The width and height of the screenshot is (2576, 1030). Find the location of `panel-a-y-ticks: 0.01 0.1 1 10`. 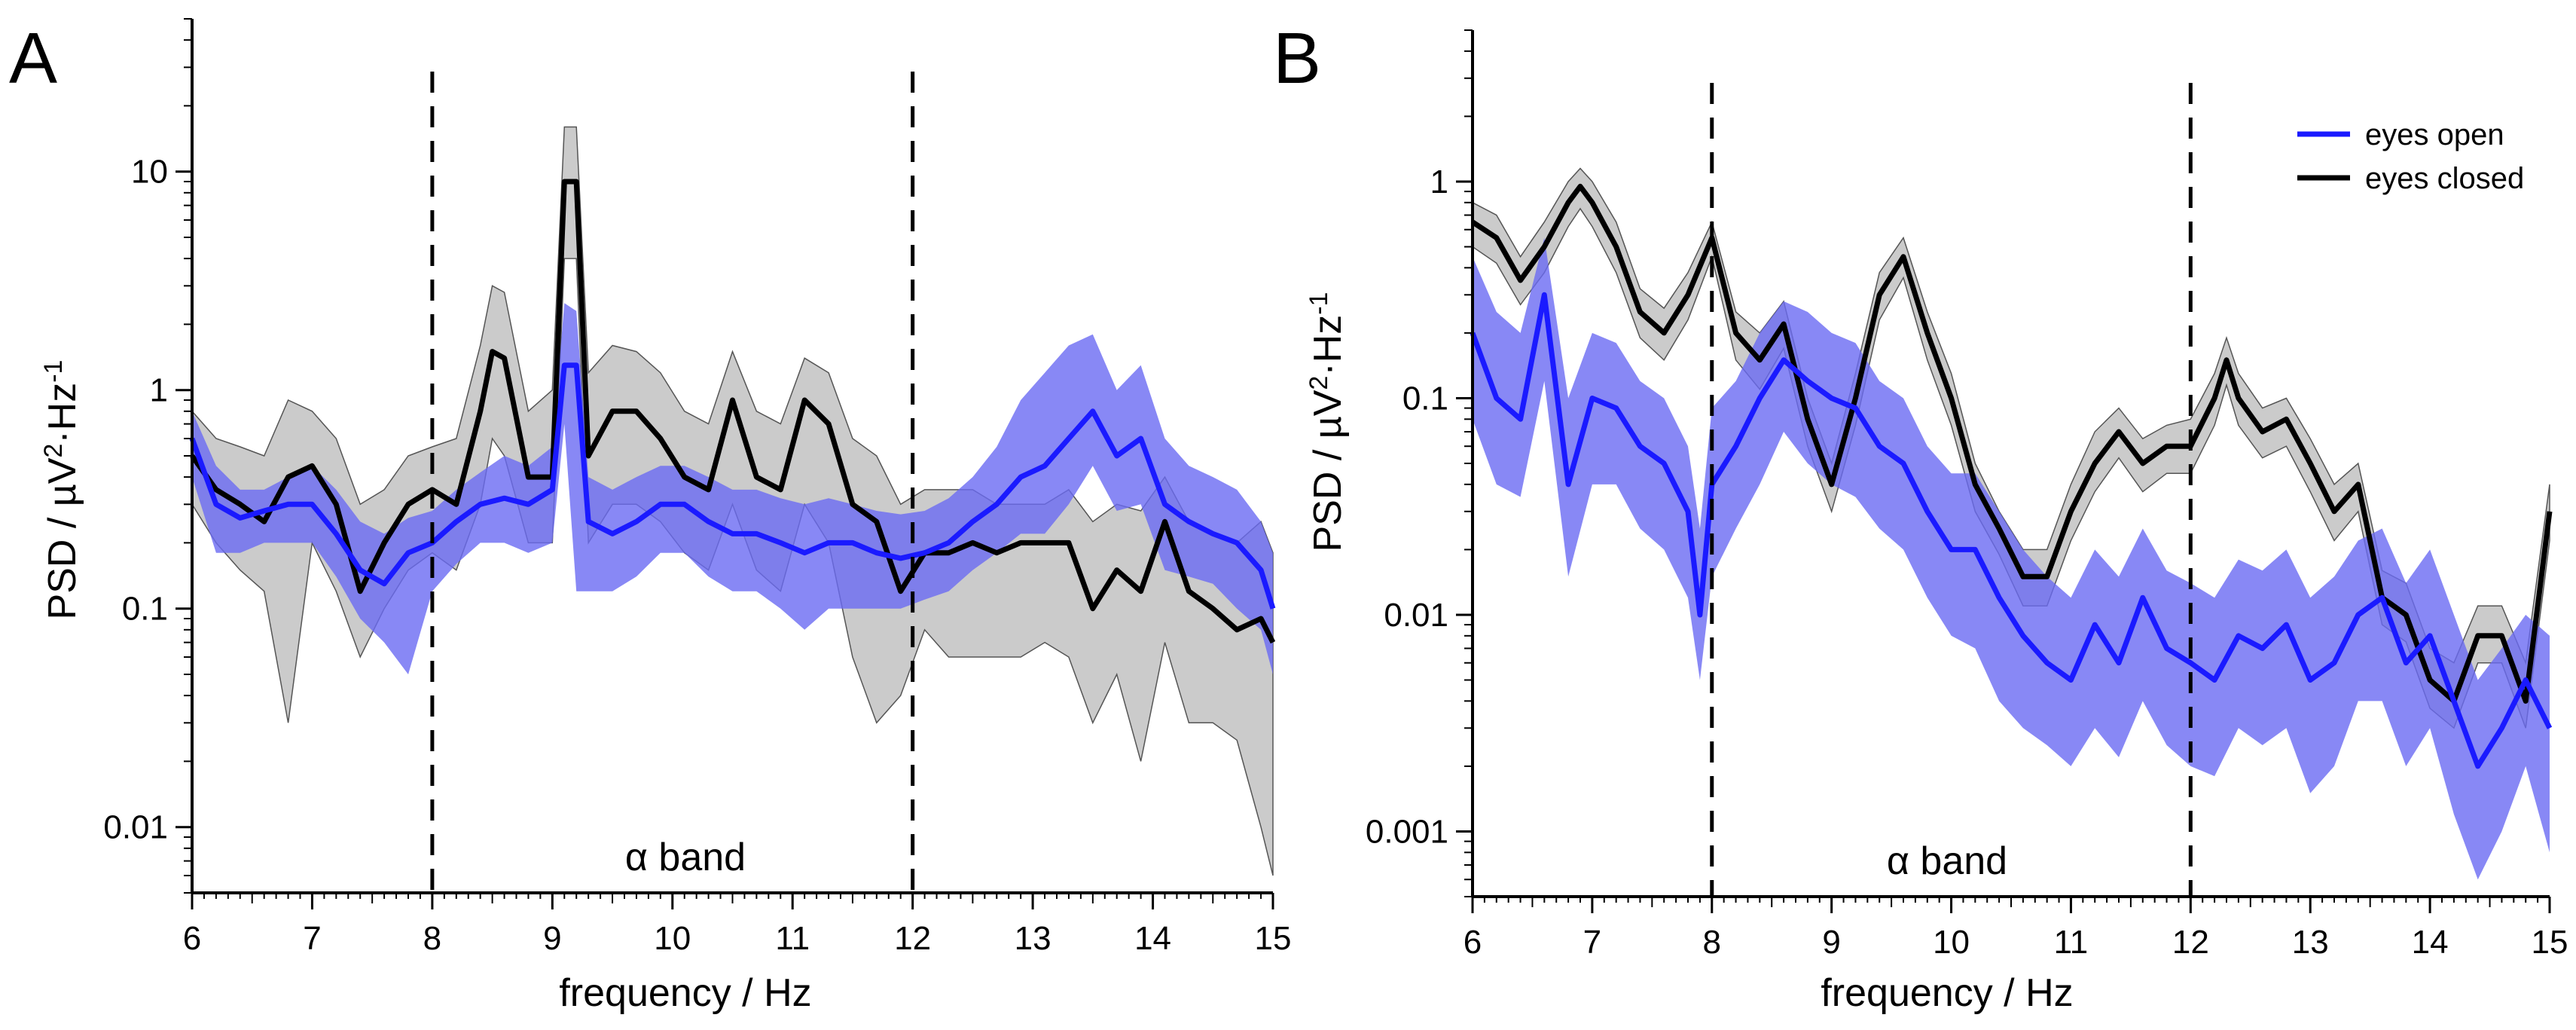

panel-a-y-ticks: 0.01 0.1 1 10 is located at coordinates (147, 456).